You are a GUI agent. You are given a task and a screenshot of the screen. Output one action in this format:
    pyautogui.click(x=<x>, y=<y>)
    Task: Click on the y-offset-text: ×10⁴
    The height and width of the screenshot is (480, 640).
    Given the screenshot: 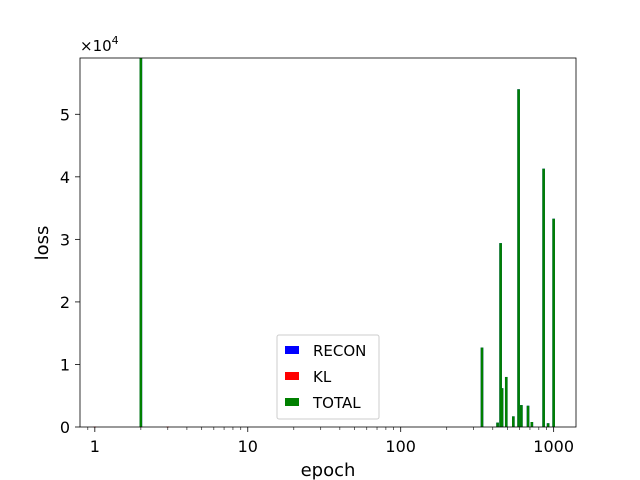 What is the action you would take?
    pyautogui.click(x=99, y=44)
    